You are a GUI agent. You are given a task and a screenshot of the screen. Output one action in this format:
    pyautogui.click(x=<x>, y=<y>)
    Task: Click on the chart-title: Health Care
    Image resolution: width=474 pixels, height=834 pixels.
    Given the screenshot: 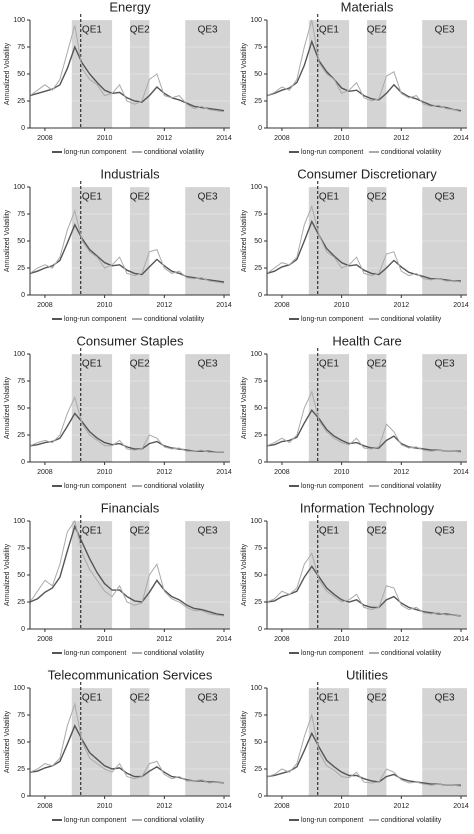 What is the action you would take?
    pyautogui.click(x=366, y=340)
    